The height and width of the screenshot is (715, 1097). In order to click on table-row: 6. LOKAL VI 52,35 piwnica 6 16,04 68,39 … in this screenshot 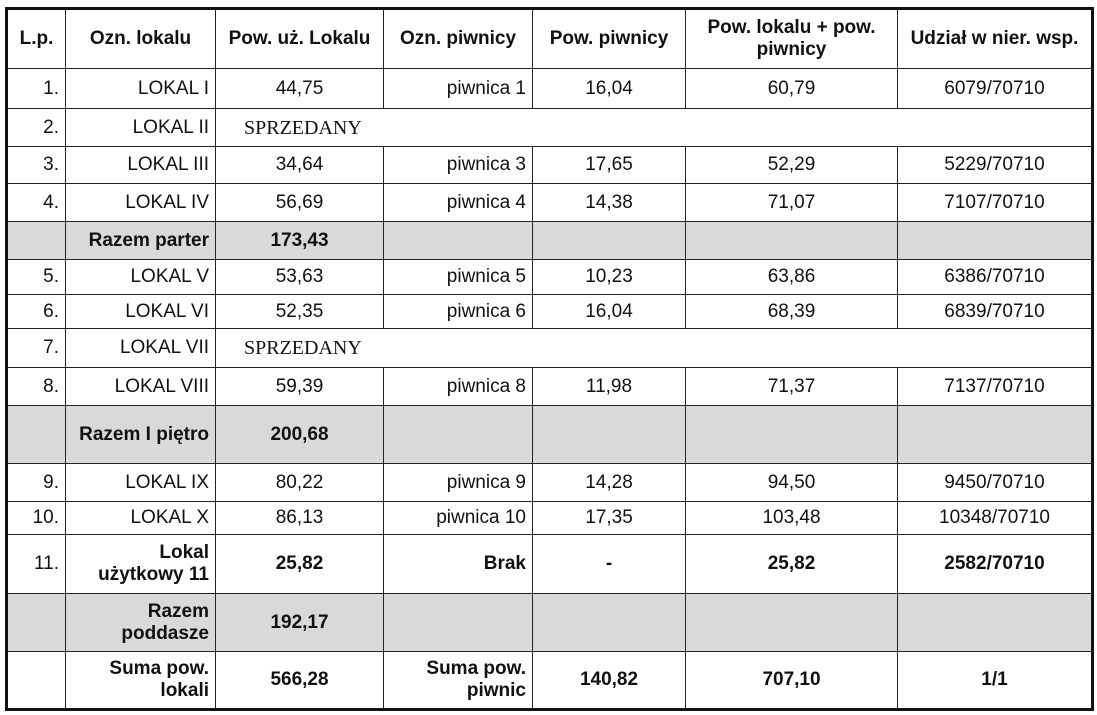, I will do `click(549, 311)`.